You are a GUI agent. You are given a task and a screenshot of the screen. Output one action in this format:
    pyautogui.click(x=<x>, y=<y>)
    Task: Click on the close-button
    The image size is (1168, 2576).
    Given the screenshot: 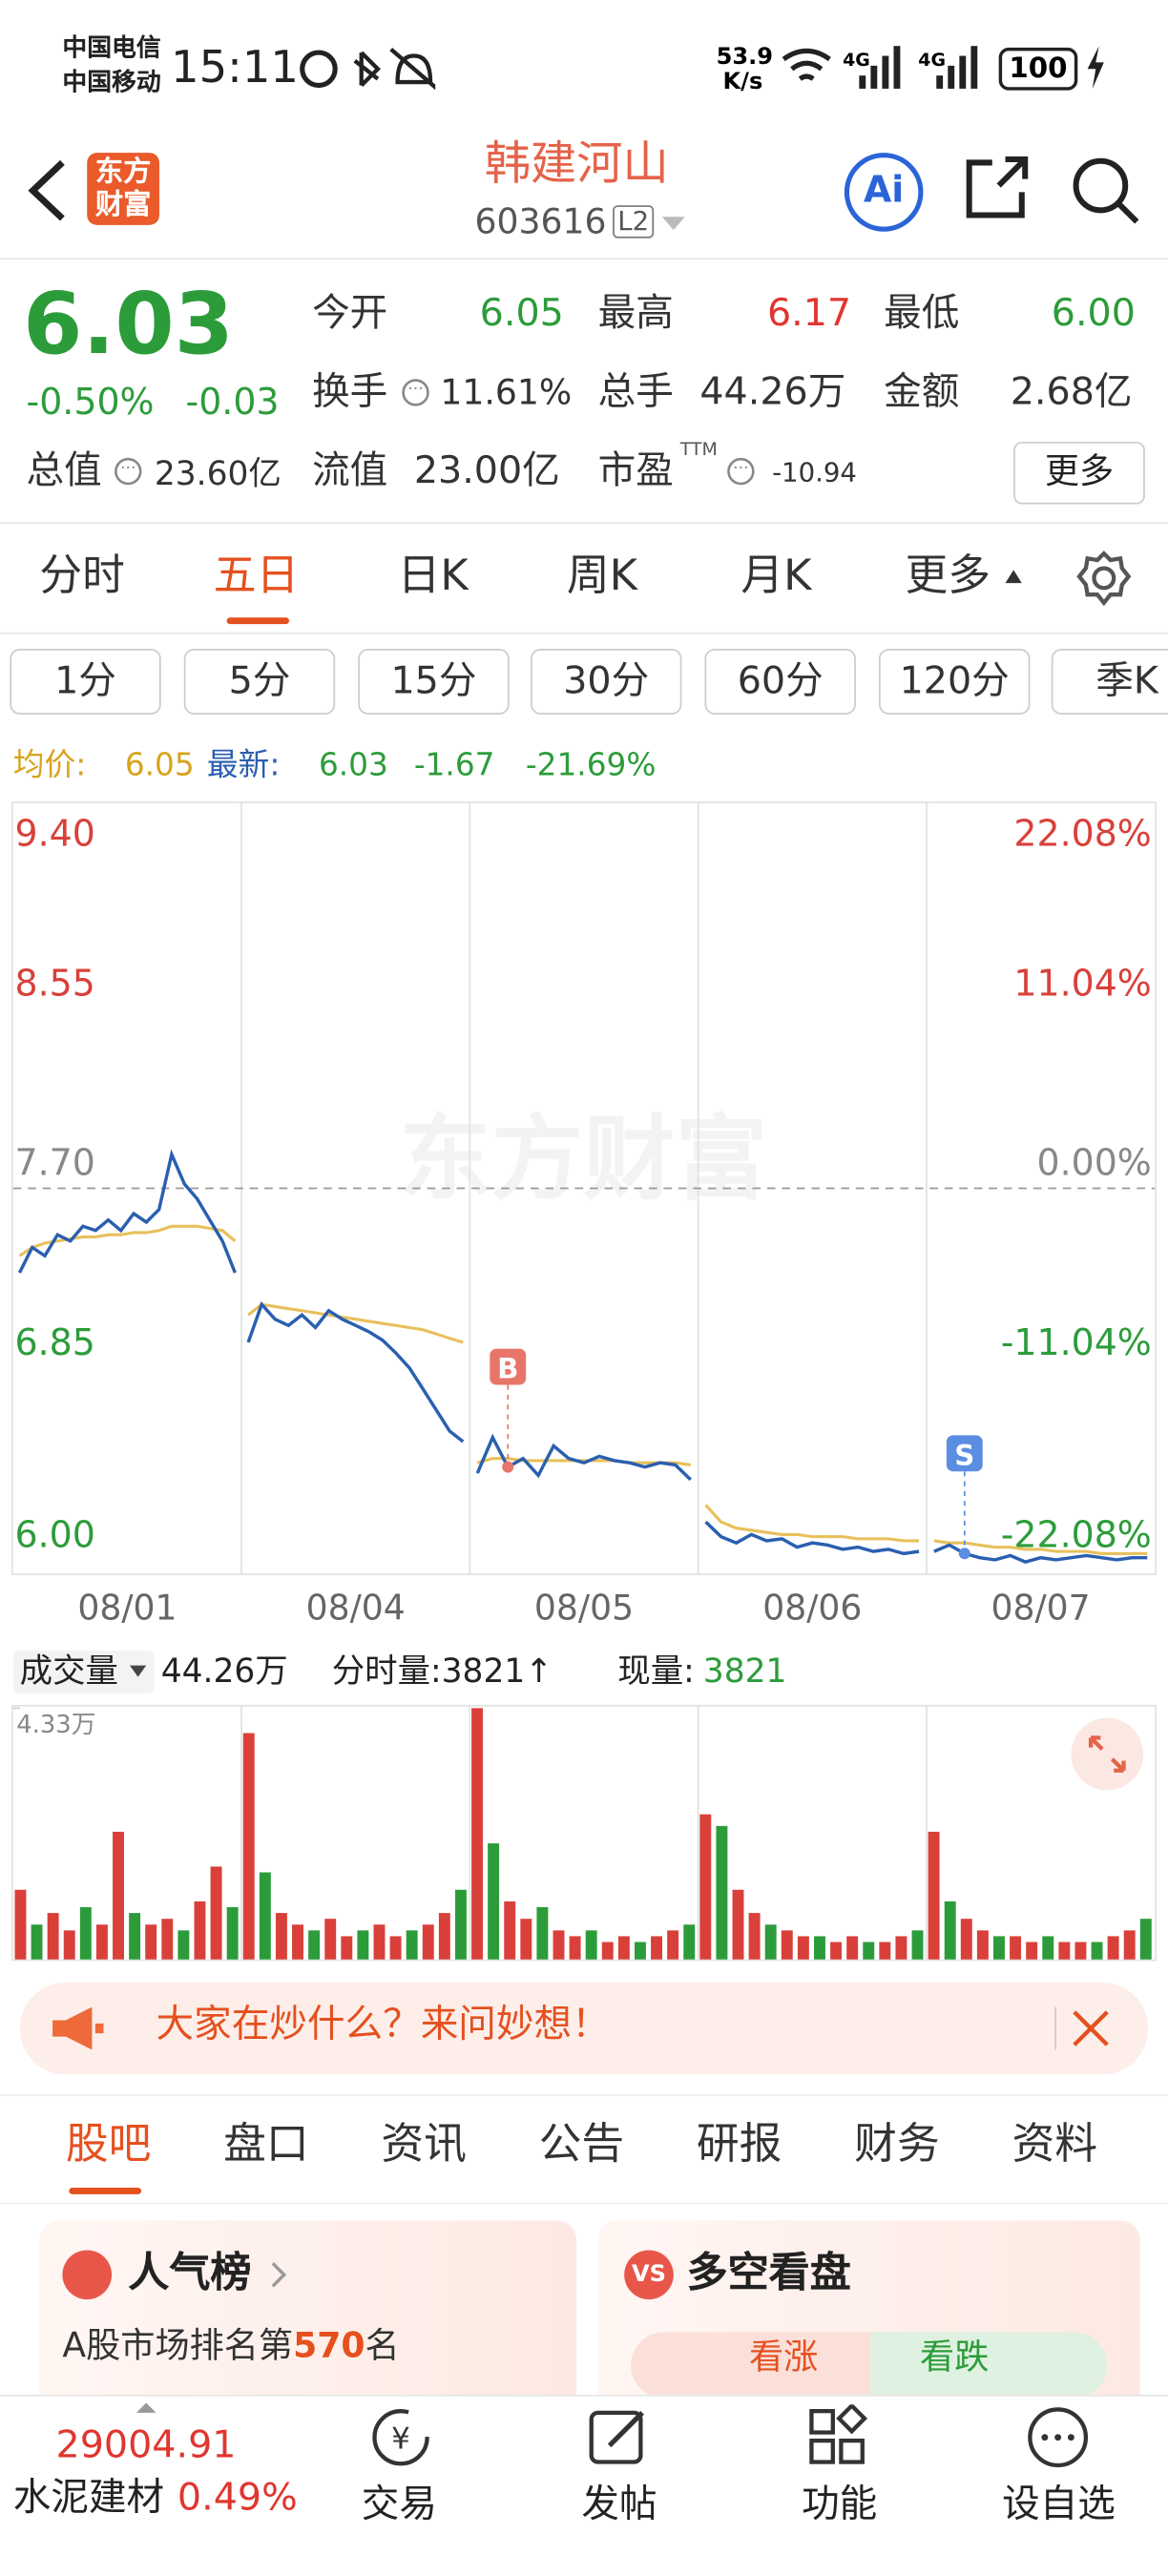 What is the action you would take?
    pyautogui.click(x=1090, y=2027)
    